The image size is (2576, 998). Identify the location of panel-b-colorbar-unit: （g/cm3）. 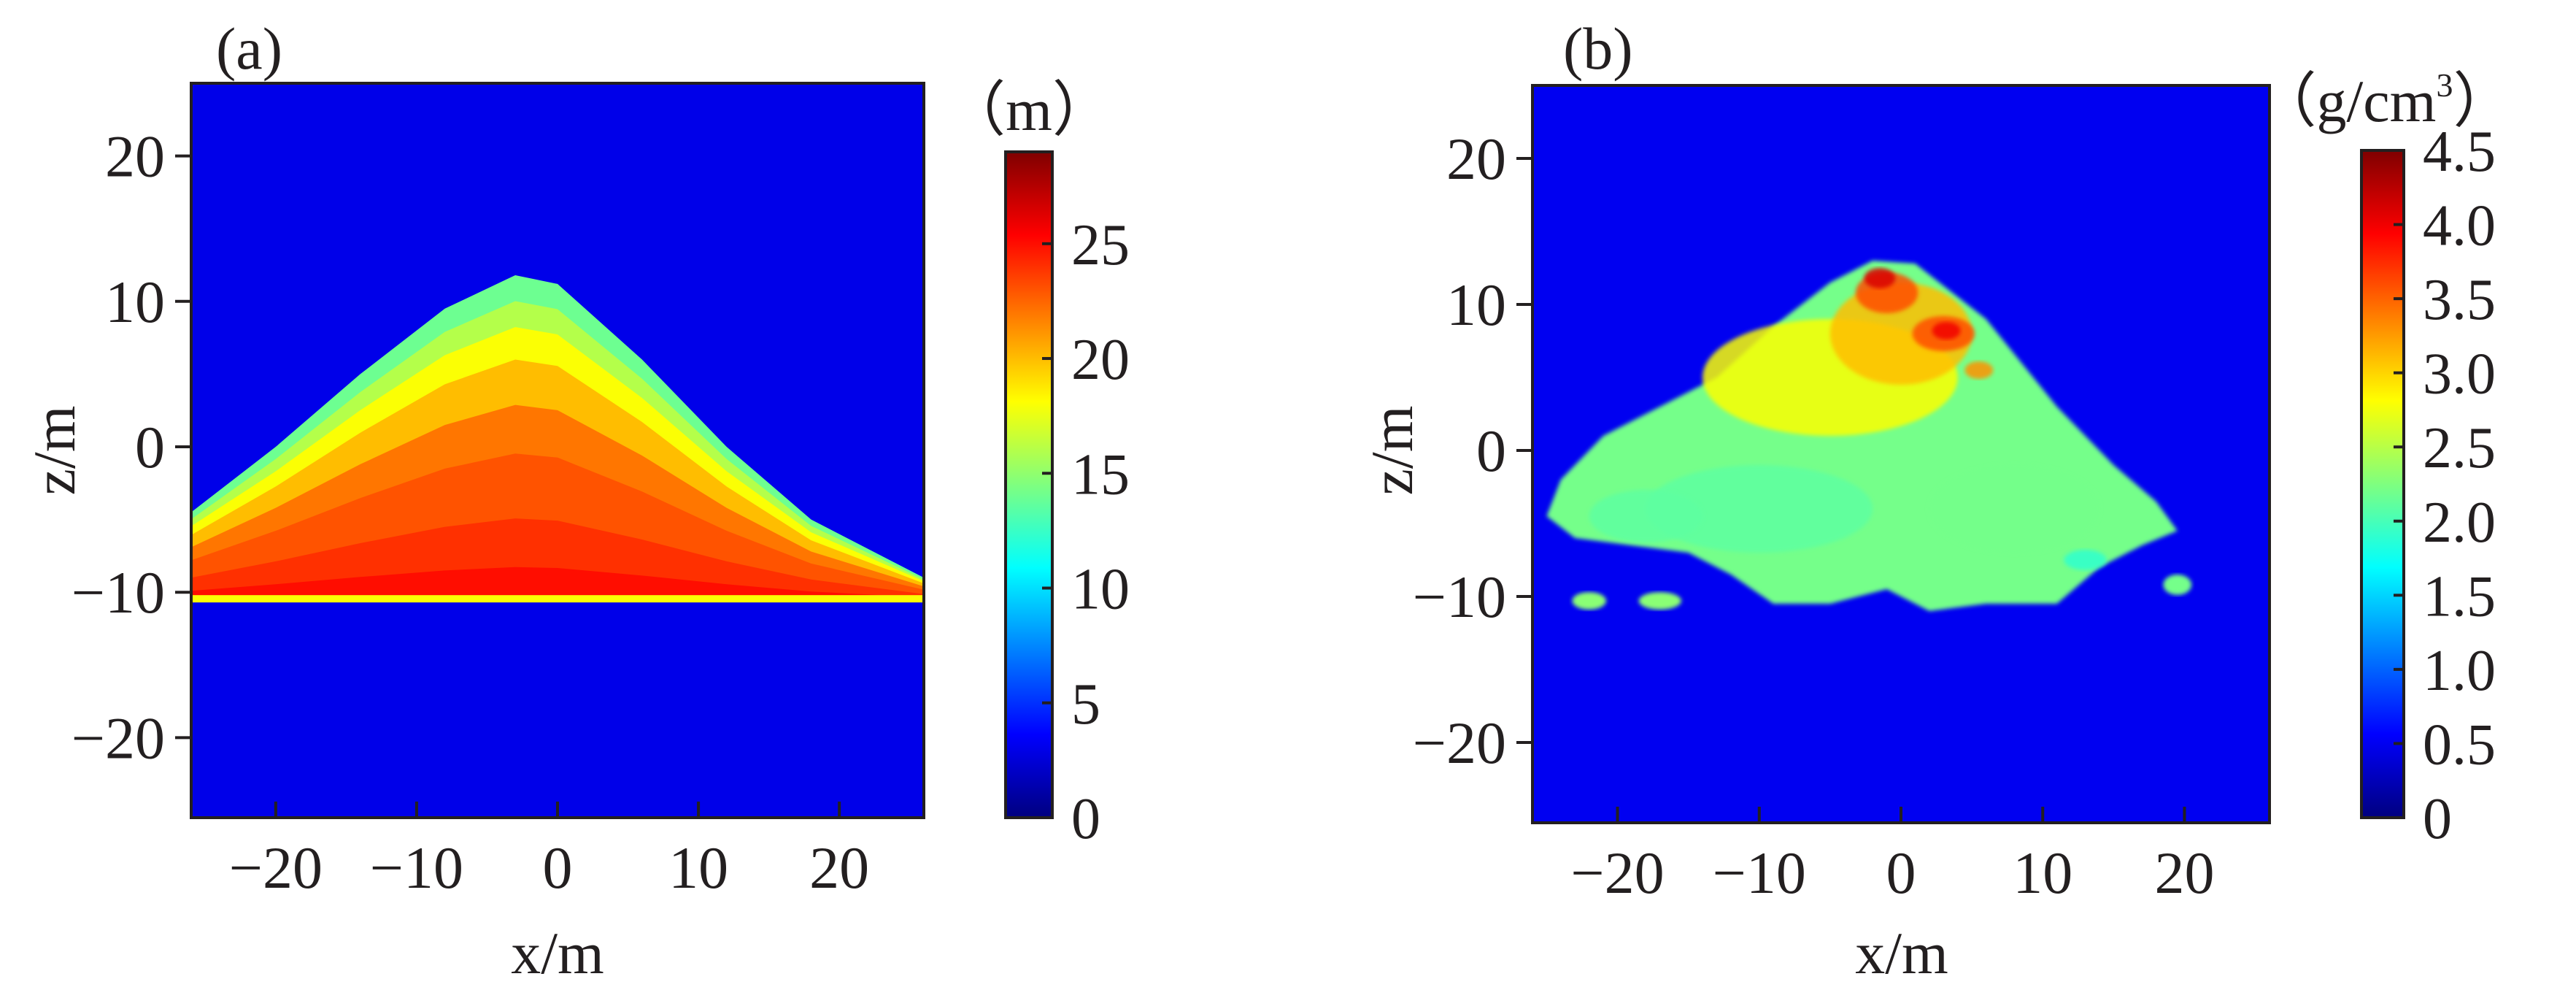
(2385, 100).